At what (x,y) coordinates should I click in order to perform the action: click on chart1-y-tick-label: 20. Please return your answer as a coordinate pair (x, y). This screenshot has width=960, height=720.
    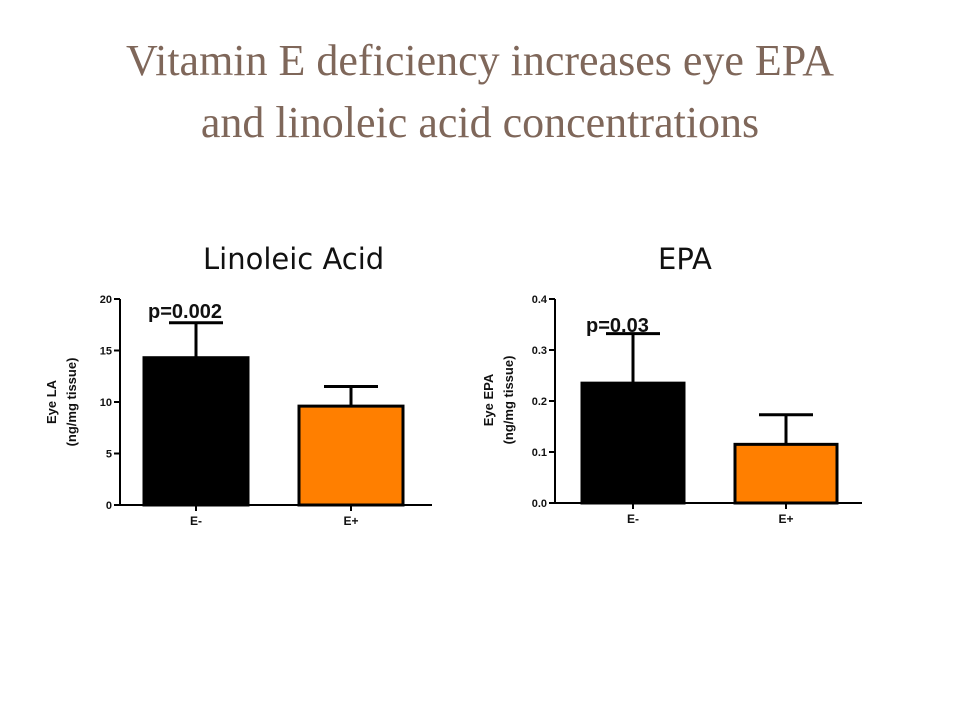
    Looking at the image, I should click on (106, 300).